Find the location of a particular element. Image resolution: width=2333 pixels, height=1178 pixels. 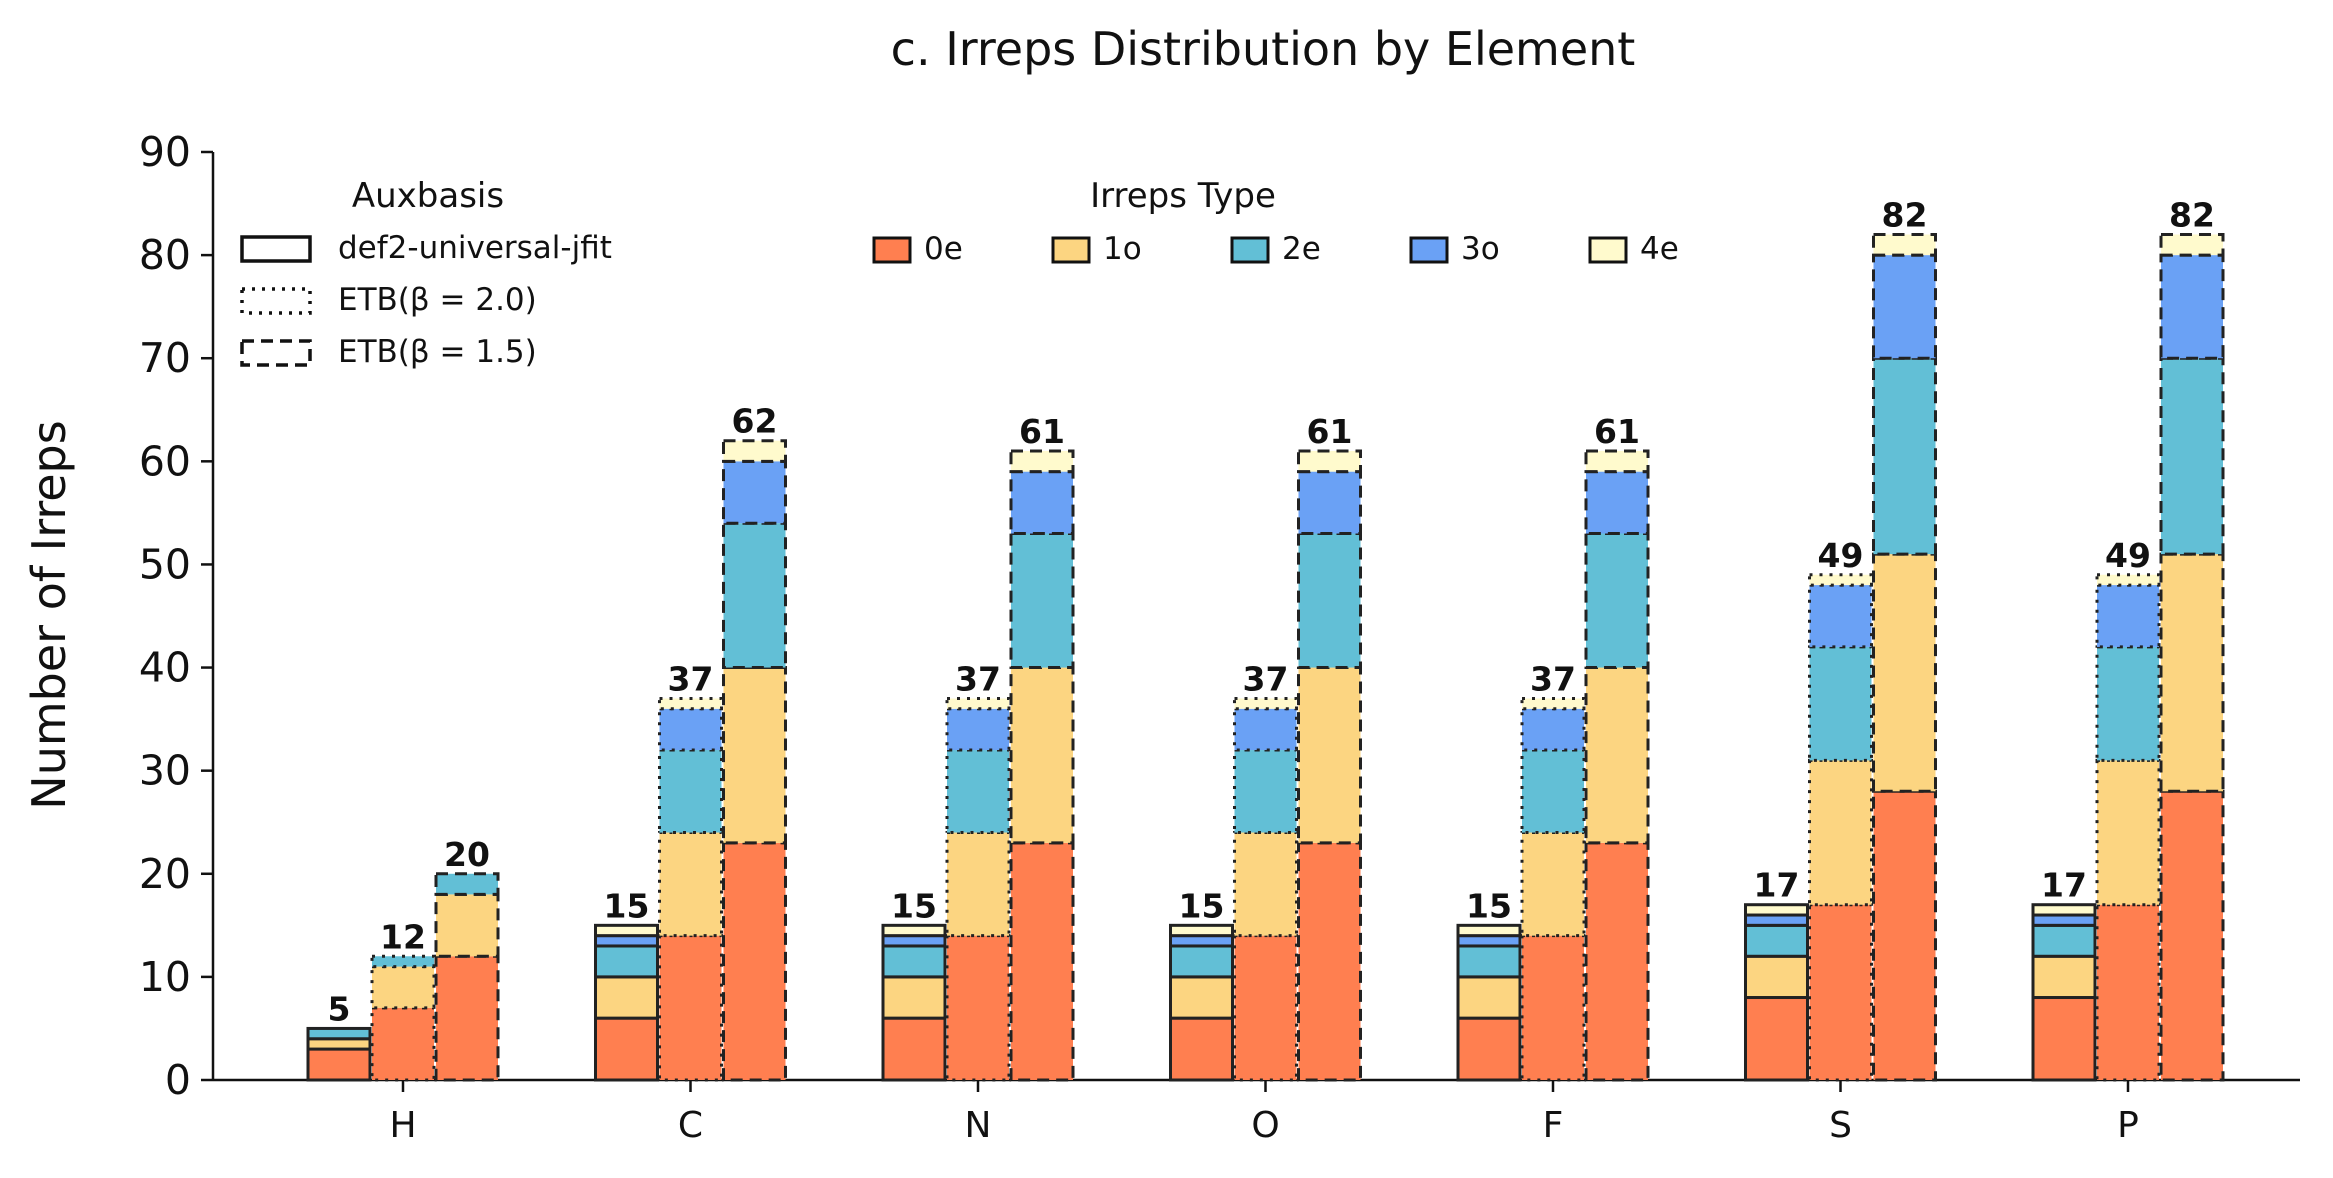

x-tick-label: F is located at coordinates (1553, 1125).